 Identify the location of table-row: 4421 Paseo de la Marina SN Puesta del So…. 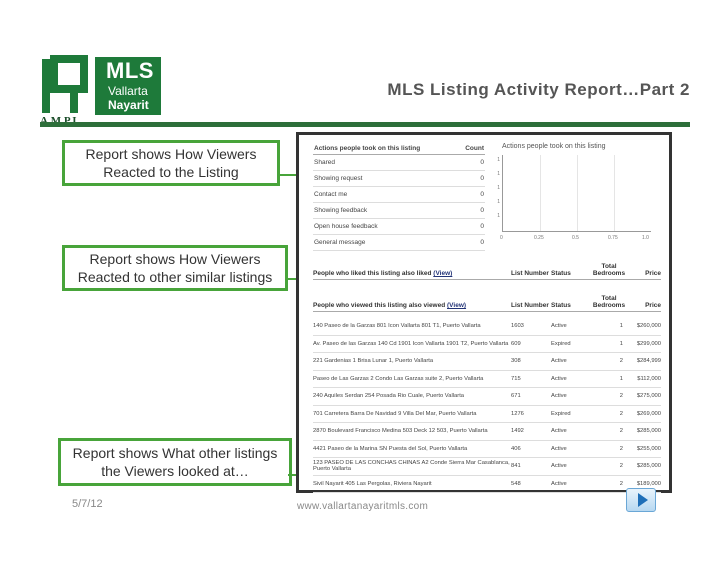
(487, 449).